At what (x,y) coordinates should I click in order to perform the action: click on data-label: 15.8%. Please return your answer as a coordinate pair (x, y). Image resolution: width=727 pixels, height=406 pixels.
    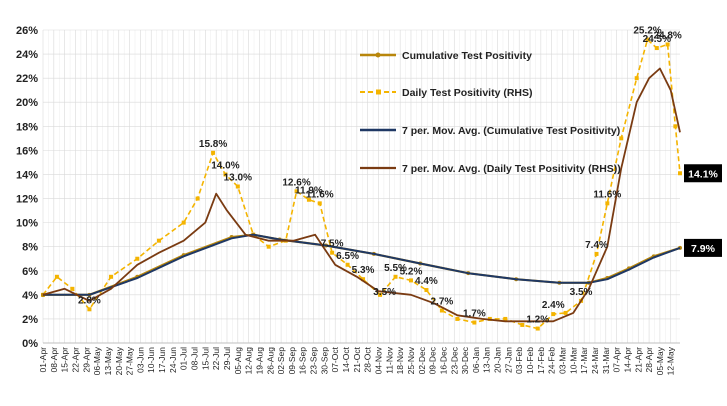
    Looking at the image, I should click on (213, 144).